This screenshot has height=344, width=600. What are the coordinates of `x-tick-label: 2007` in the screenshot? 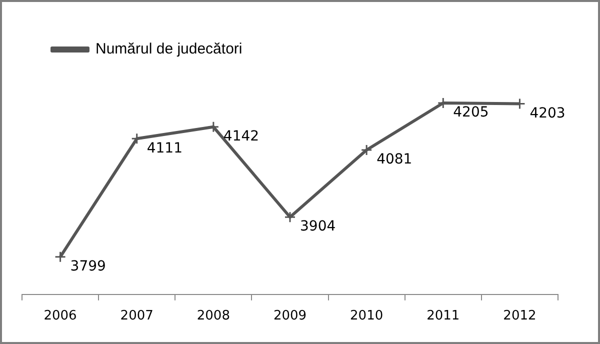 It's located at (137, 316).